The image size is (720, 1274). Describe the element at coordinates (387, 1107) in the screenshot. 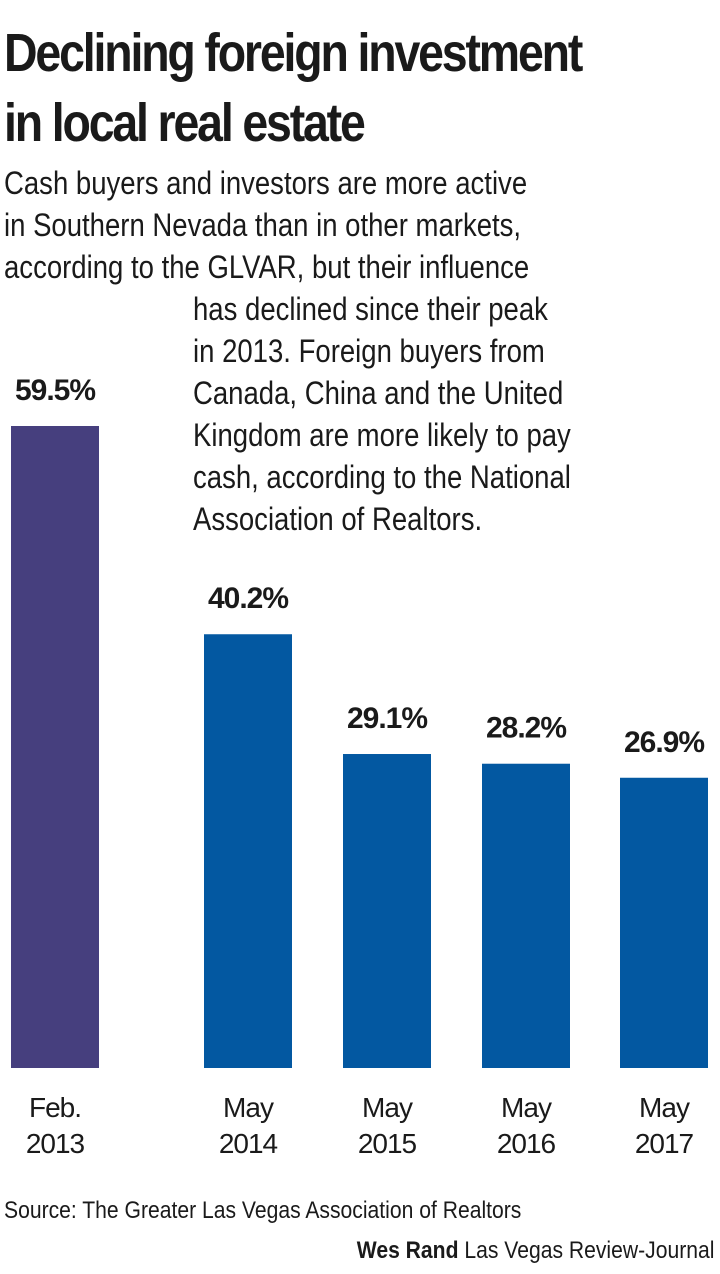

I see `category-label-2-line-0: May` at that location.